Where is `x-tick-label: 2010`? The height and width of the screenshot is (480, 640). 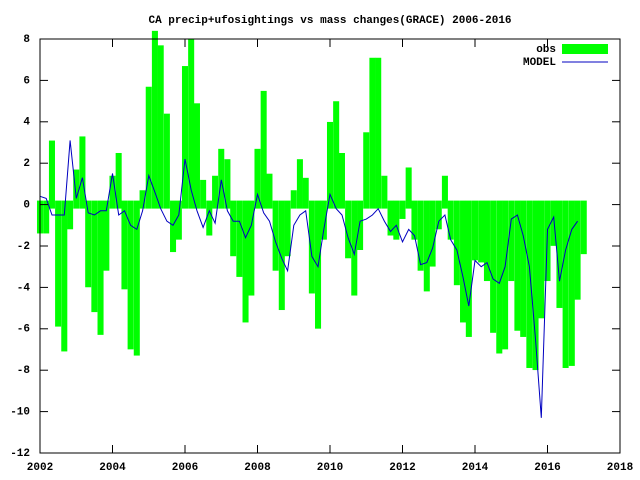 x-tick-label: 2010 is located at coordinates (330, 468).